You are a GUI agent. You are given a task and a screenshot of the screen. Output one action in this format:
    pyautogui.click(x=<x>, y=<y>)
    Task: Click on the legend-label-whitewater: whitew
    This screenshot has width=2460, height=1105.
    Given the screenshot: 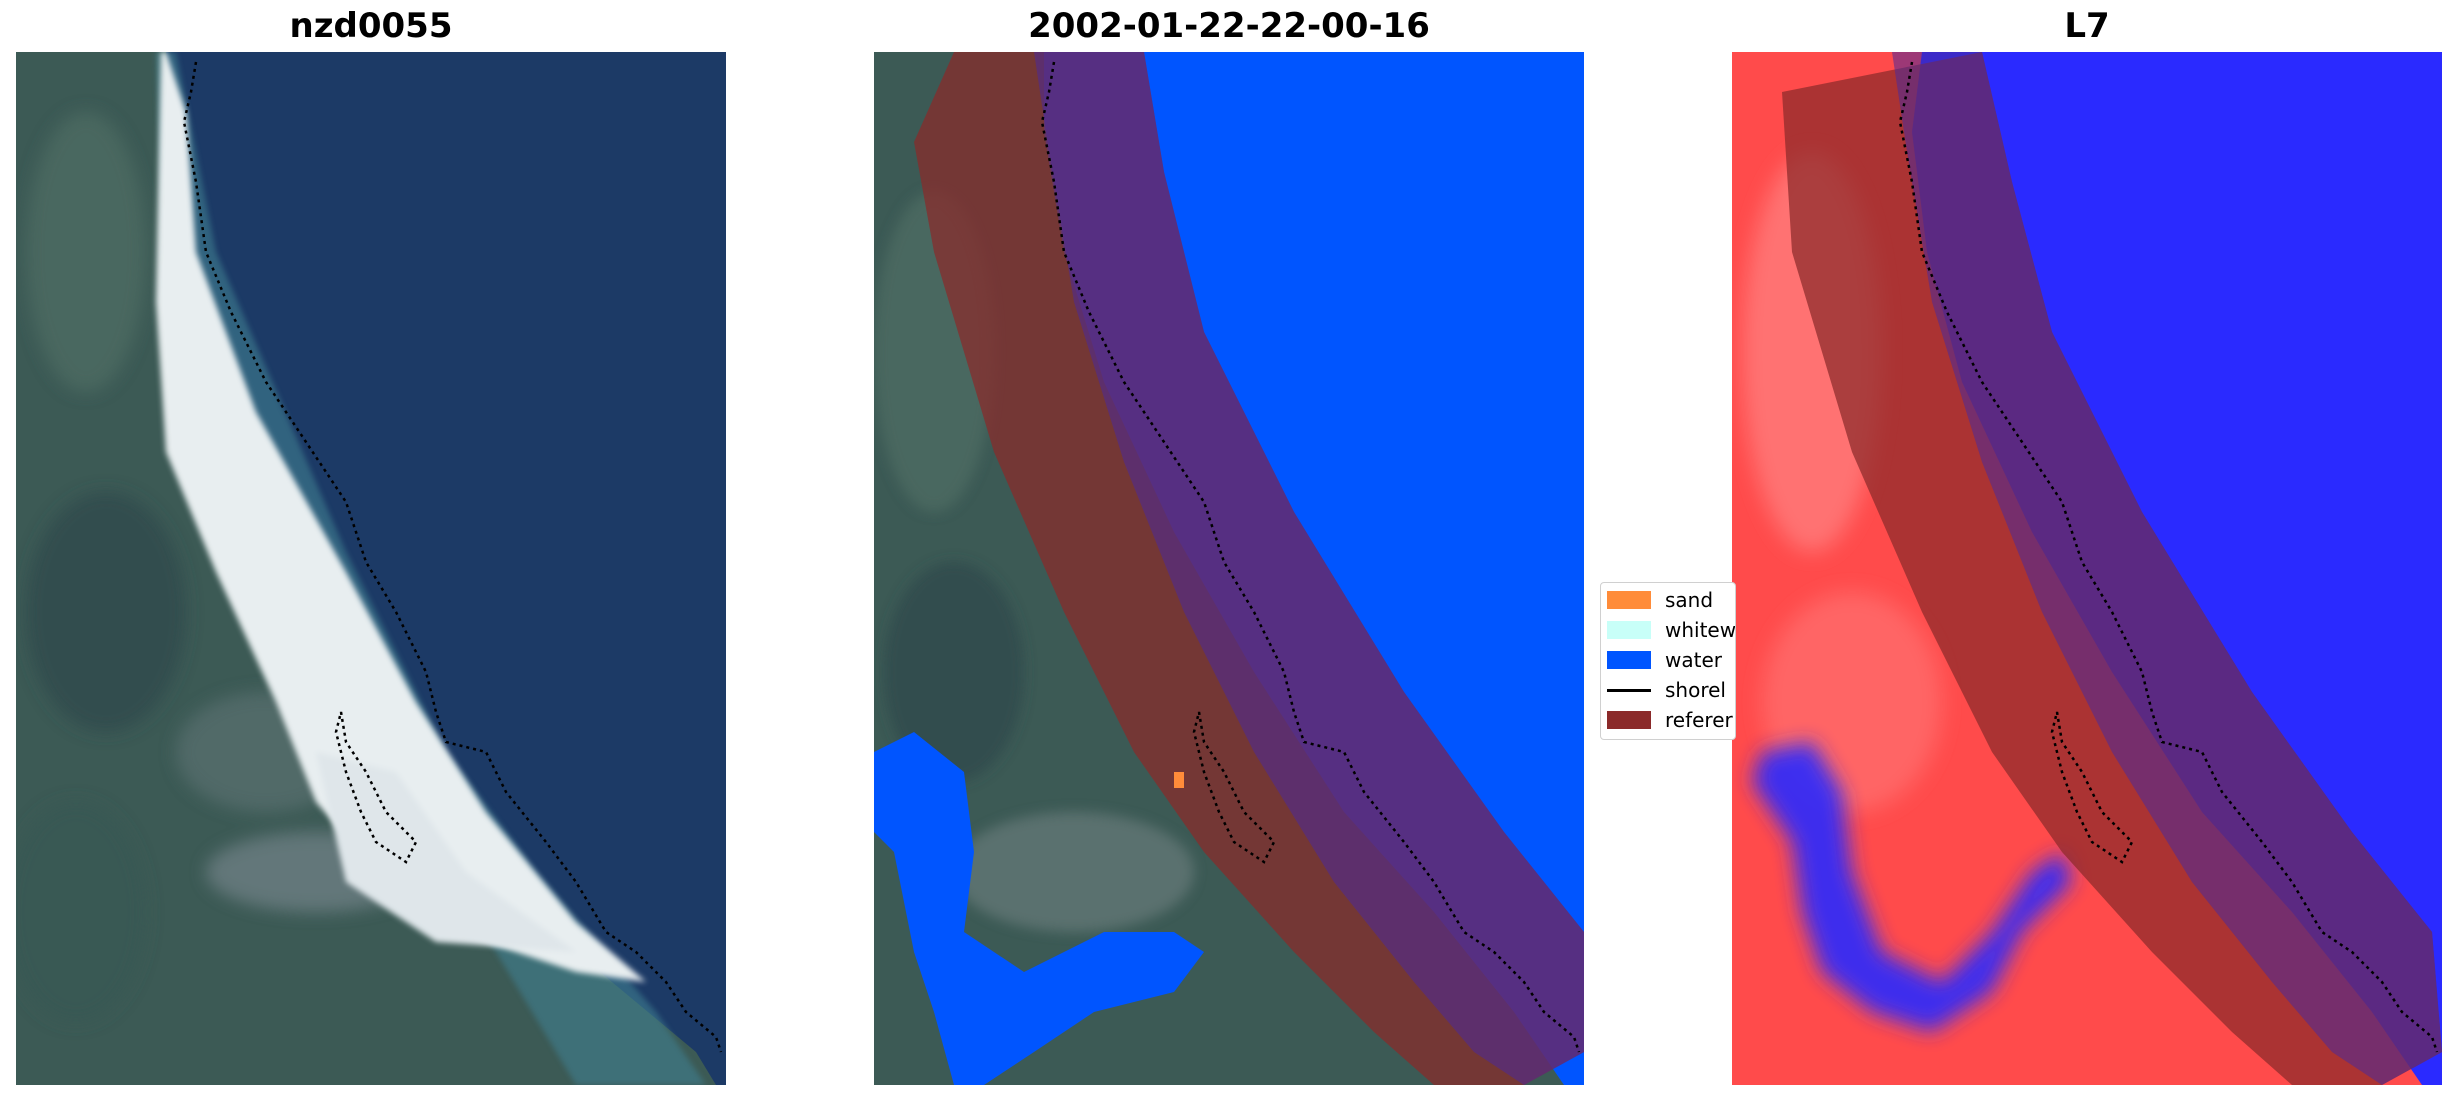 What is the action you would take?
    pyautogui.click(x=1700, y=630)
    